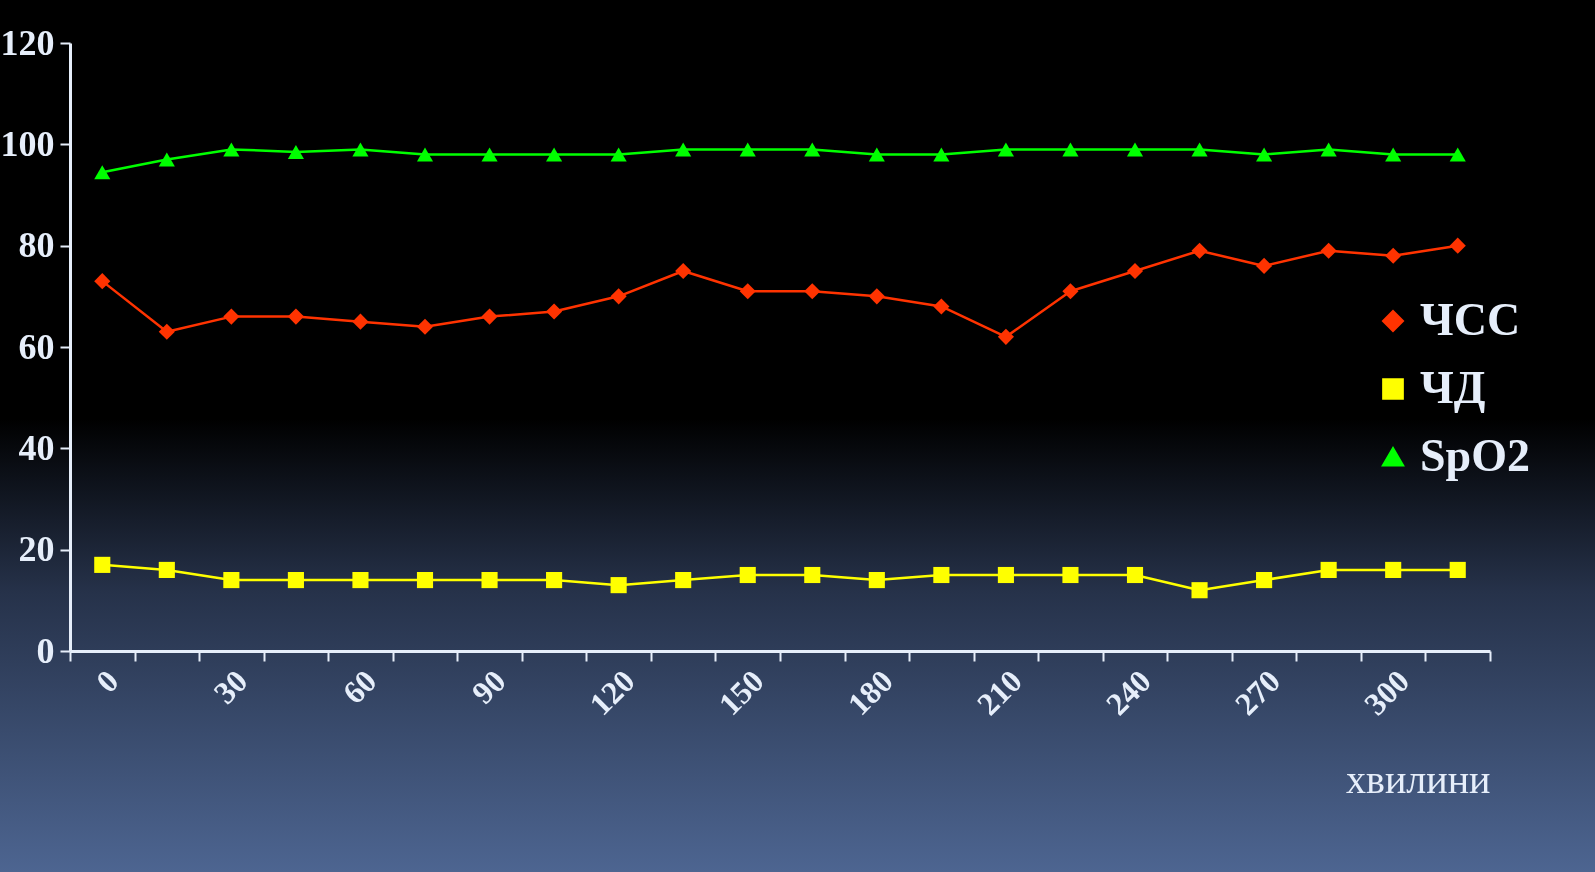  Describe the element at coordinates (359, 686) in the screenshot. I see `x-tick-label: 60` at that location.